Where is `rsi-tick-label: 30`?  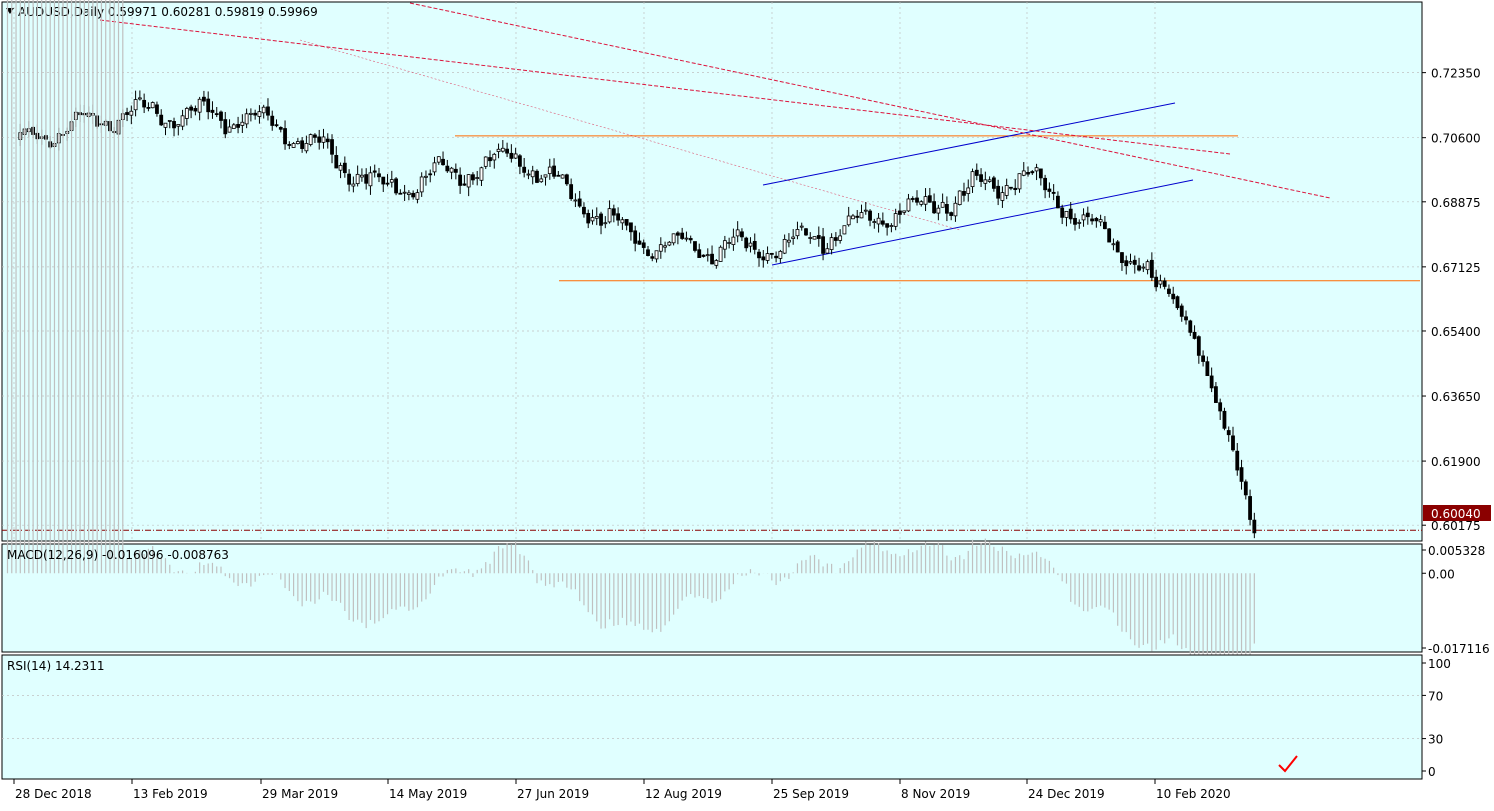 rsi-tick-label: 30 is located at coordinates (1435, 740).